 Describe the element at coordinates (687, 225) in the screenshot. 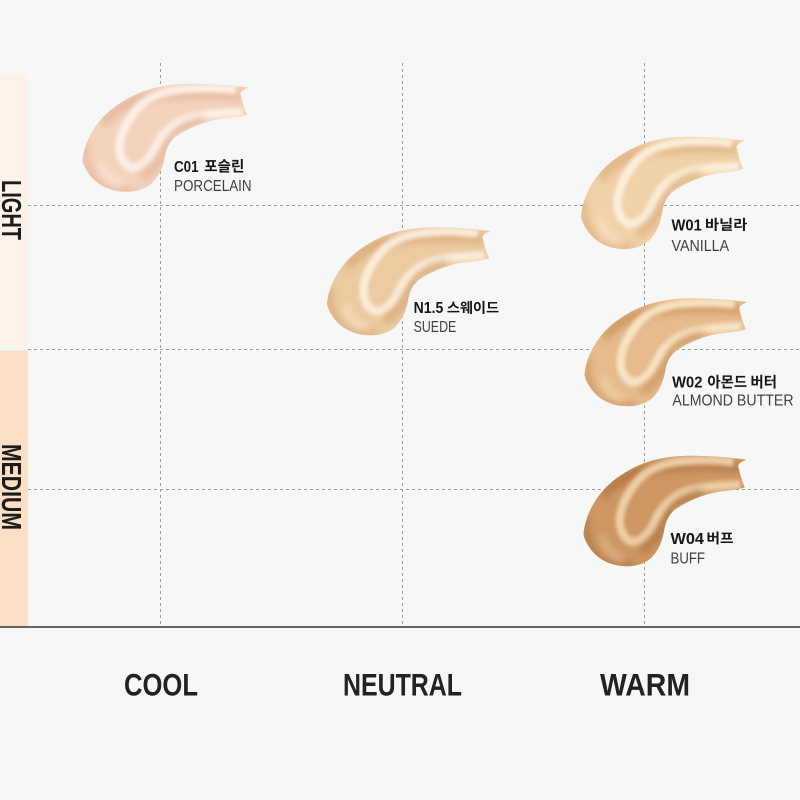

I see `svg-text: W01` at that location.